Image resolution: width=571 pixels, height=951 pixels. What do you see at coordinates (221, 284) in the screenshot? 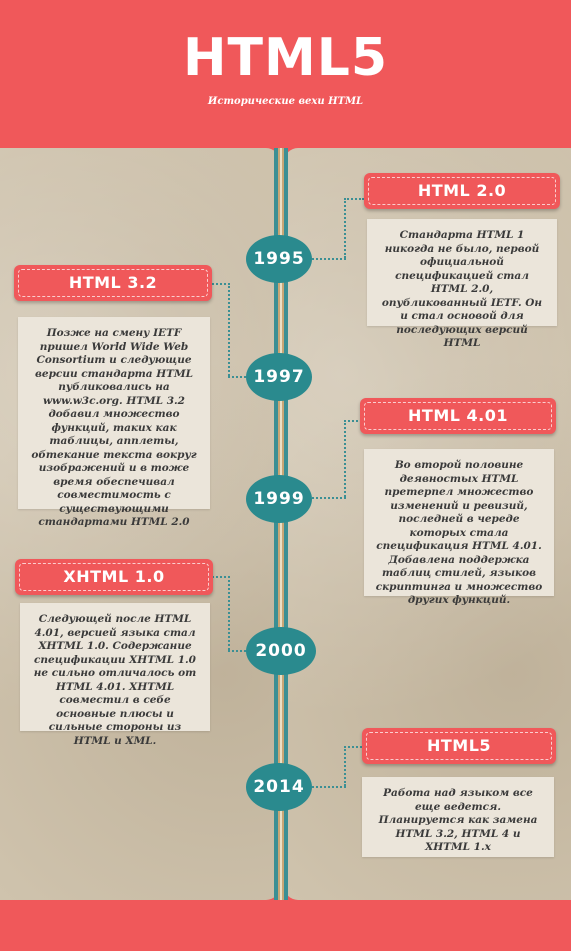
I see `connector-1997-h2` at bounding box center [221, 284].